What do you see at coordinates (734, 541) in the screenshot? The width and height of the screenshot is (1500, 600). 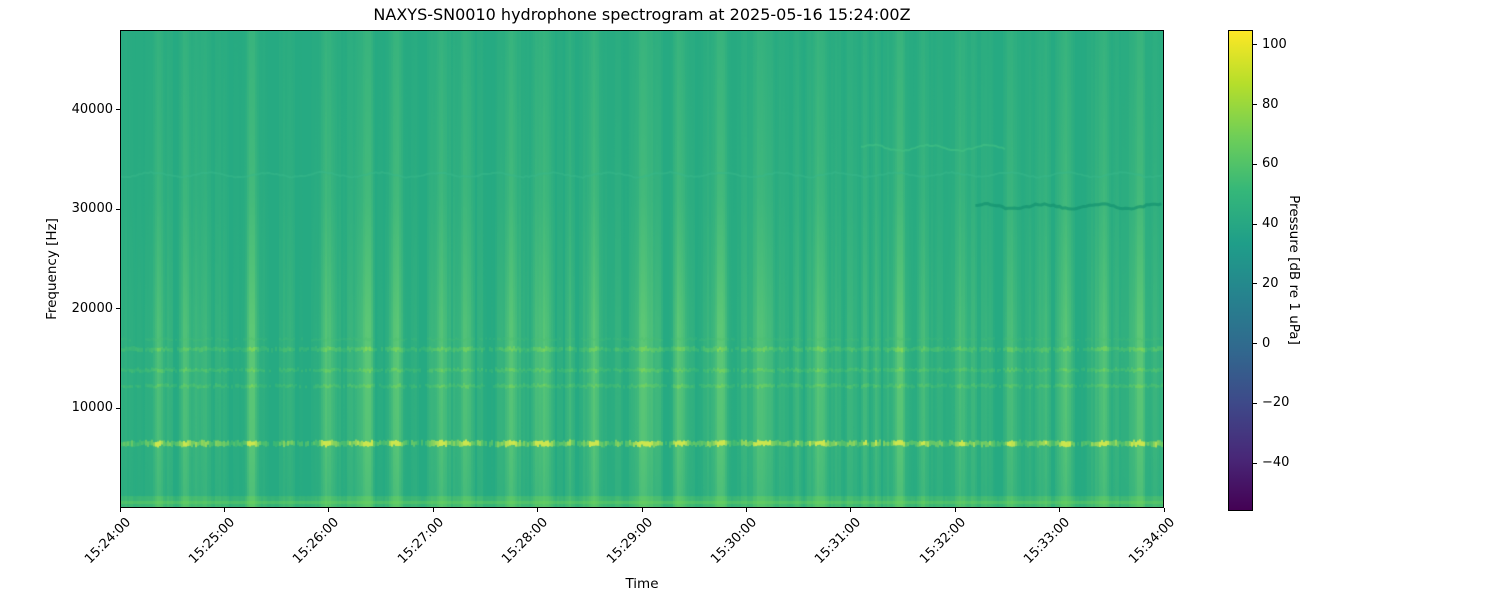 I see `x-tick-label-text: 15:30:00` at bounding box center [734, 541].